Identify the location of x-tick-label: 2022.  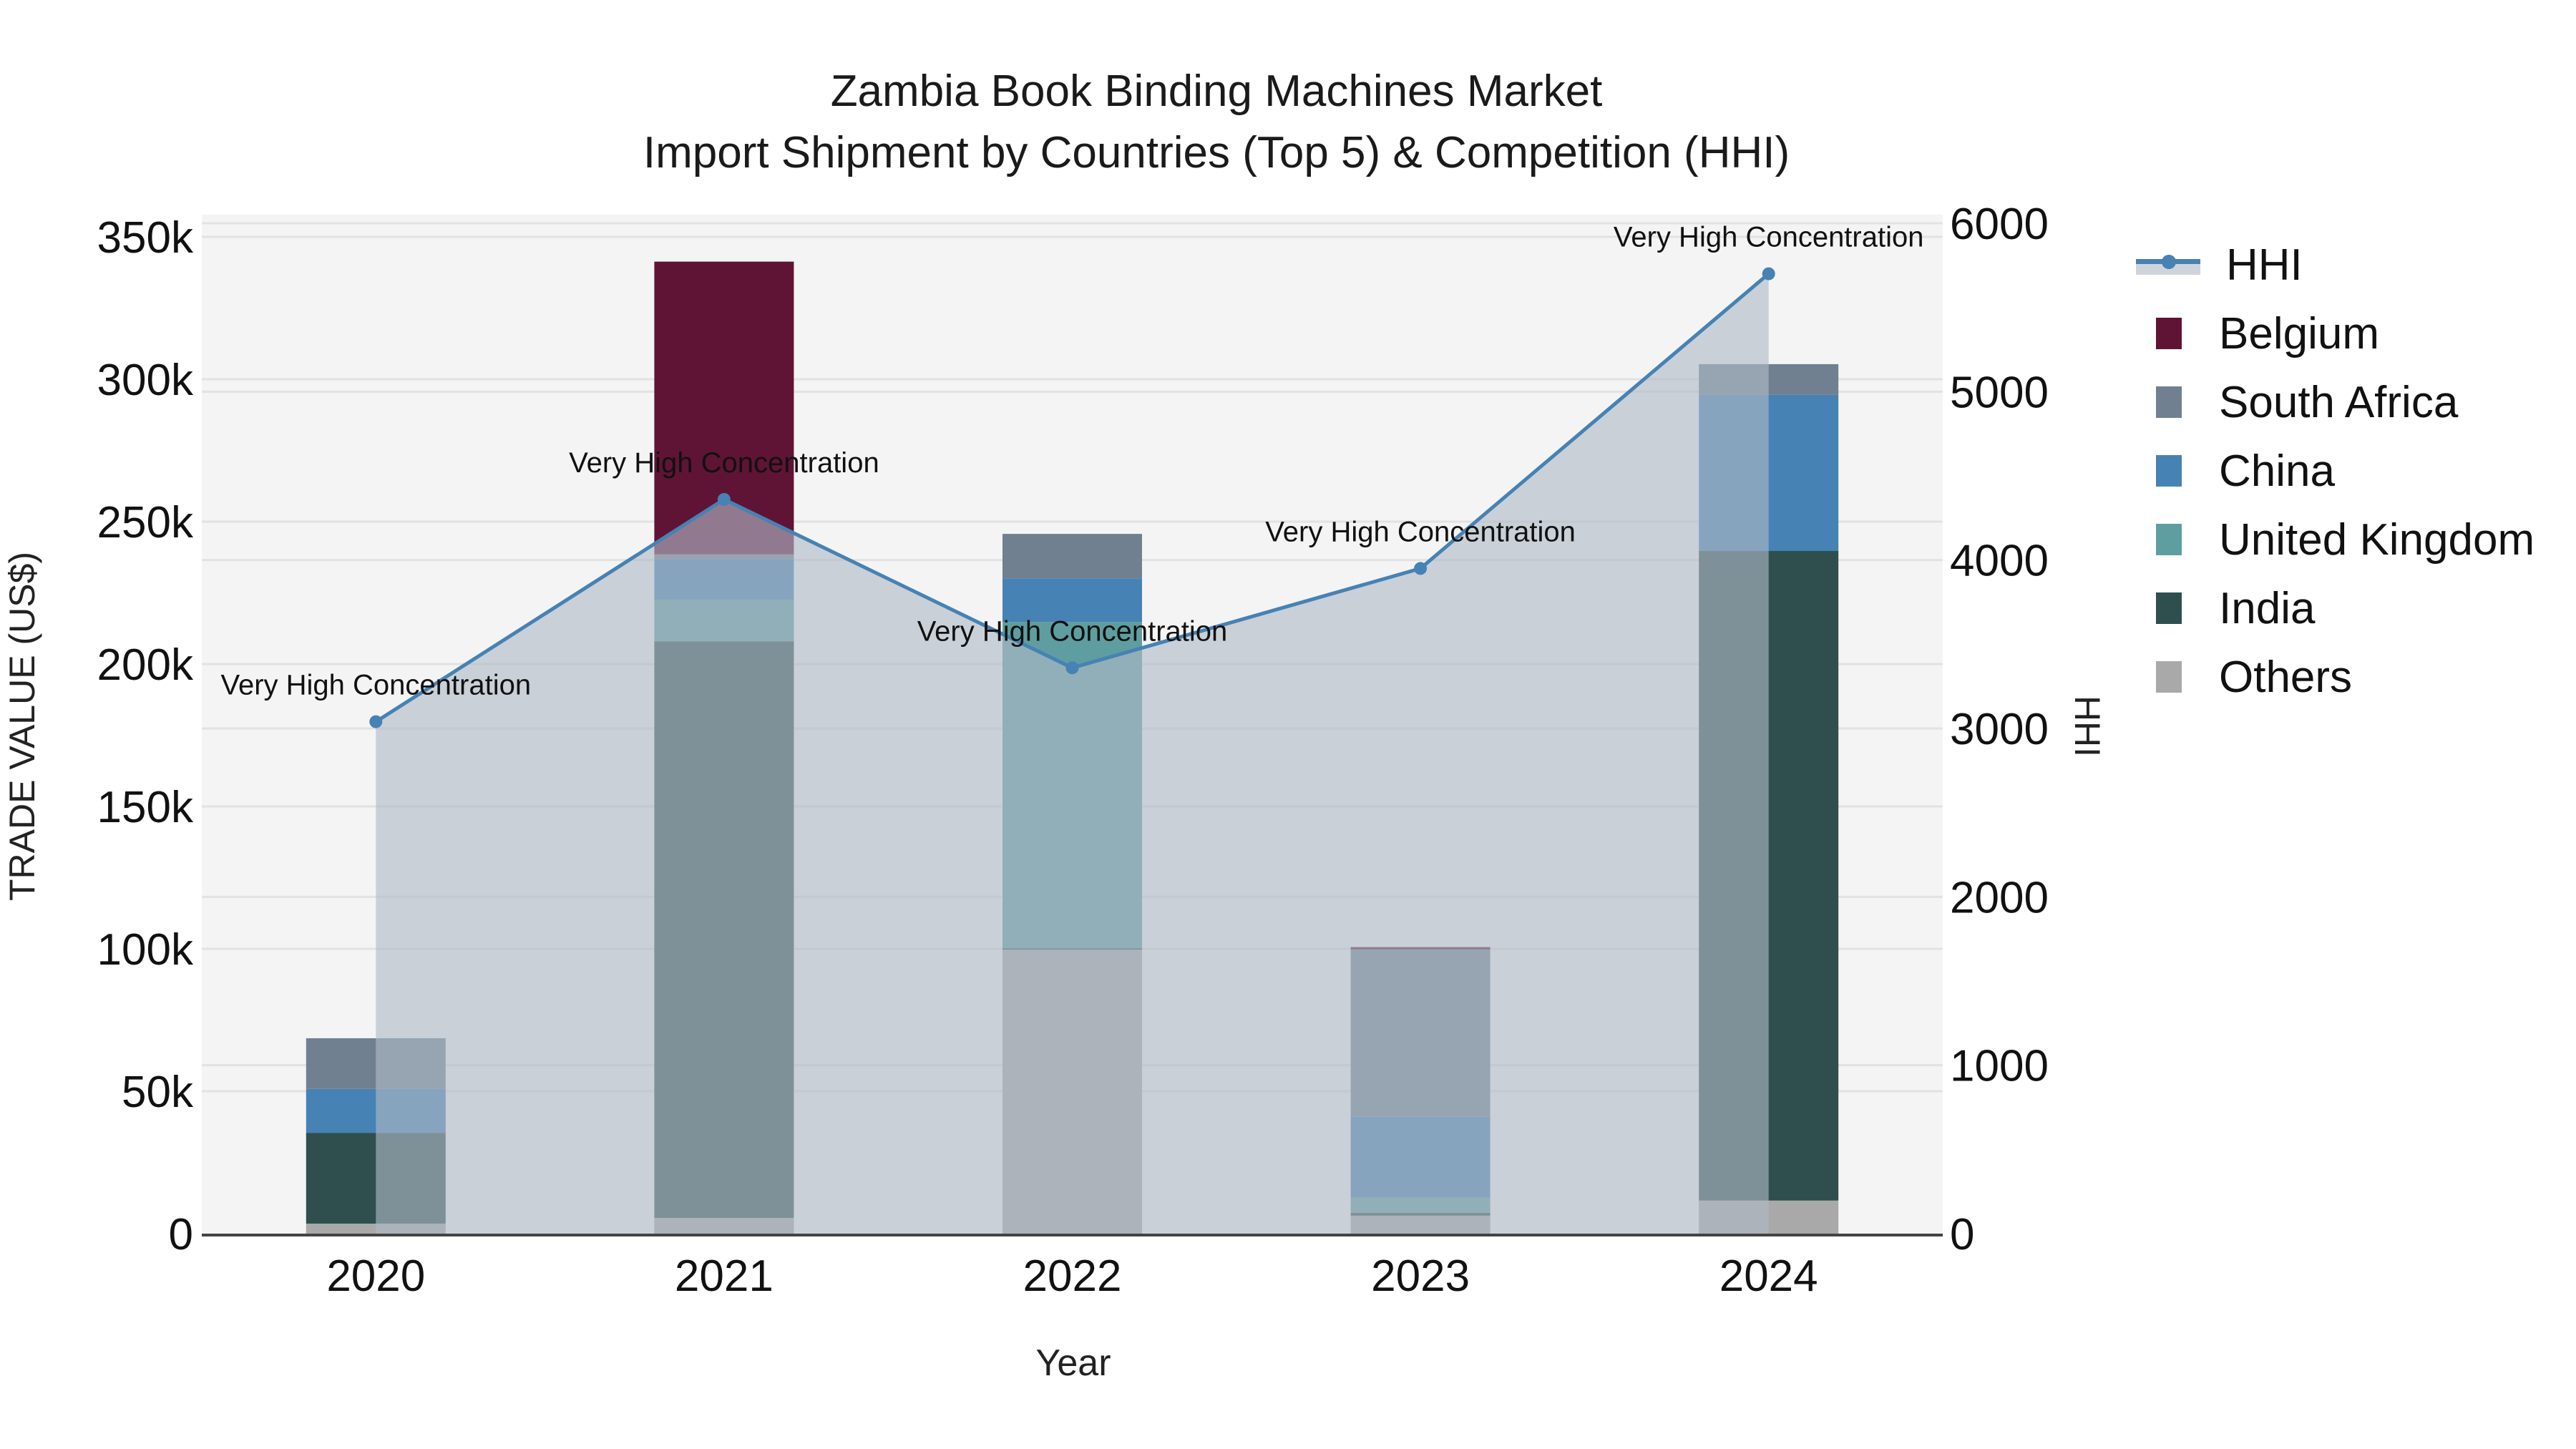
(1072, 1276).